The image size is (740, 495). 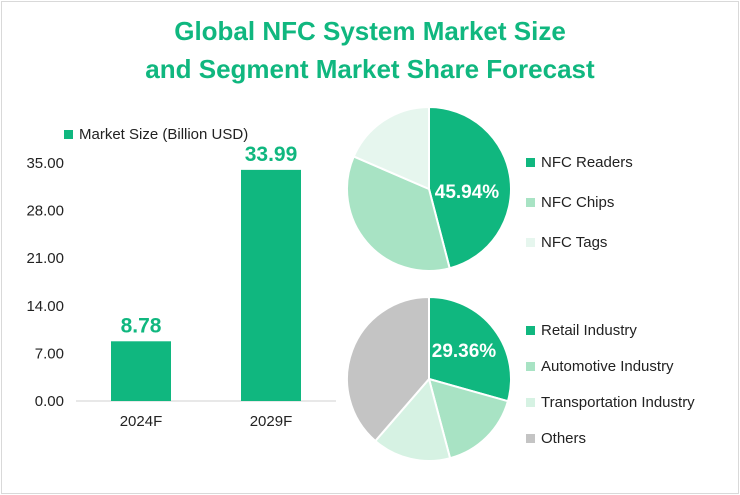 What do you see at coordinates (141, 421) in the screenshot?
I see `x-tick-label: 2024F` at bounding box center [141, 421].